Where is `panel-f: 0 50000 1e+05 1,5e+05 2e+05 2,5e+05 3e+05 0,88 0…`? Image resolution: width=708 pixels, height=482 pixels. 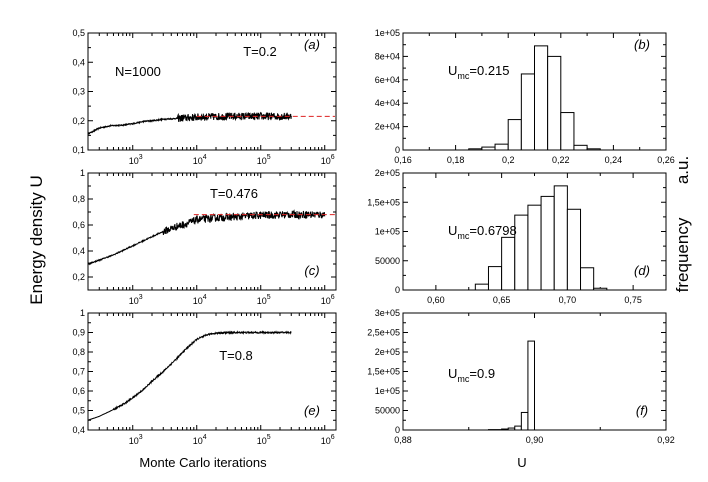 panel-f: 0 50000 1e+05 1,5e+05 2e+05 2,5e+05 3e+05 0,88 0… is located at coordinates (521, 376).